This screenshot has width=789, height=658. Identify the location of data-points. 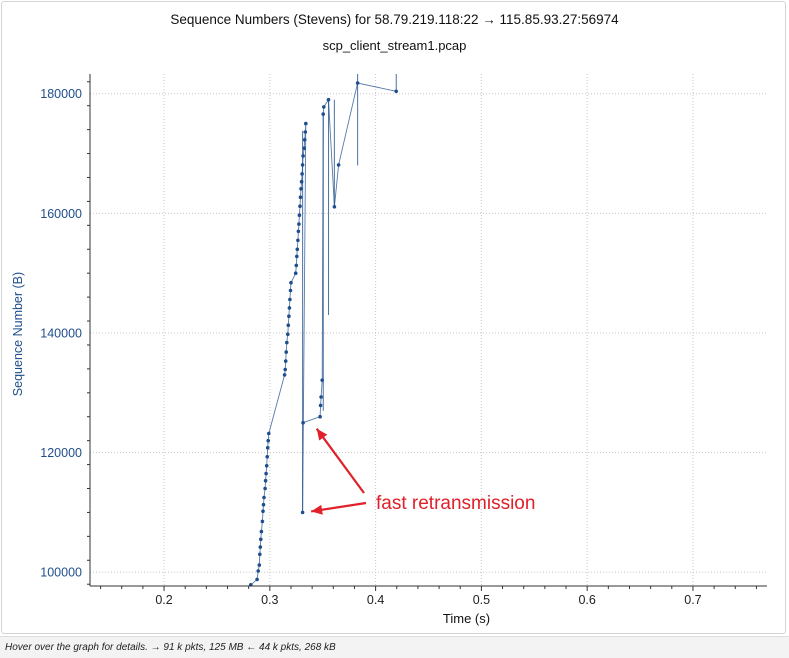
(324, 334).